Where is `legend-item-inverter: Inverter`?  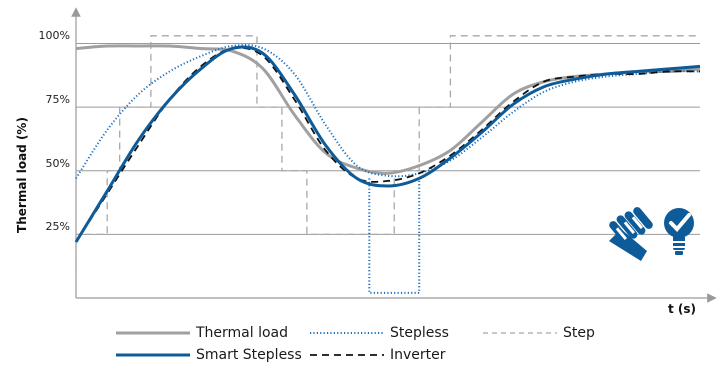
legend-item-inverter: Inverter is located at coordinates (400, 355).